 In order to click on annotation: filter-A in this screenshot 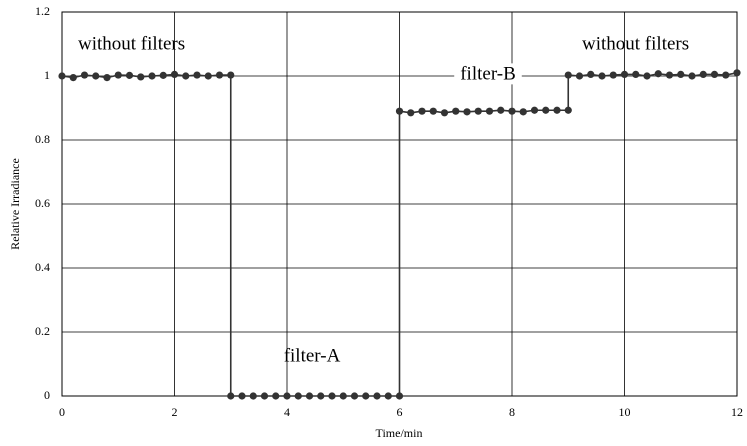, I will do `click(312, 355)`.